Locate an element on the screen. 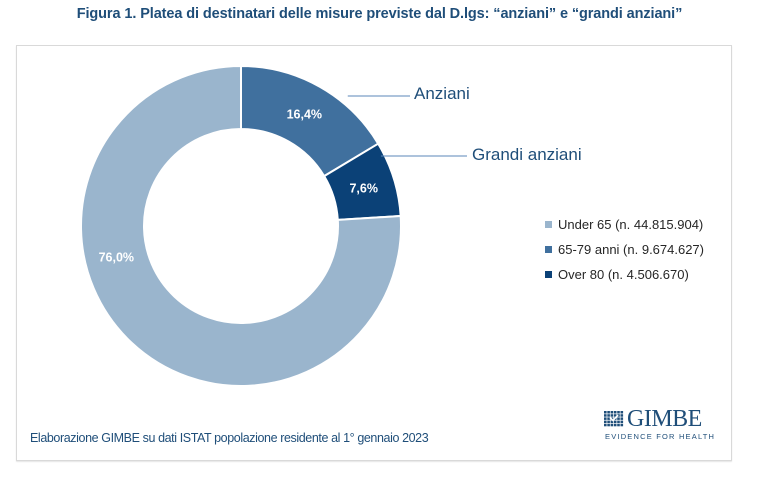 The image size is (759, 477). legend-label: Under 65 (n. 44.815.904) is located at coordinates (631, 224).